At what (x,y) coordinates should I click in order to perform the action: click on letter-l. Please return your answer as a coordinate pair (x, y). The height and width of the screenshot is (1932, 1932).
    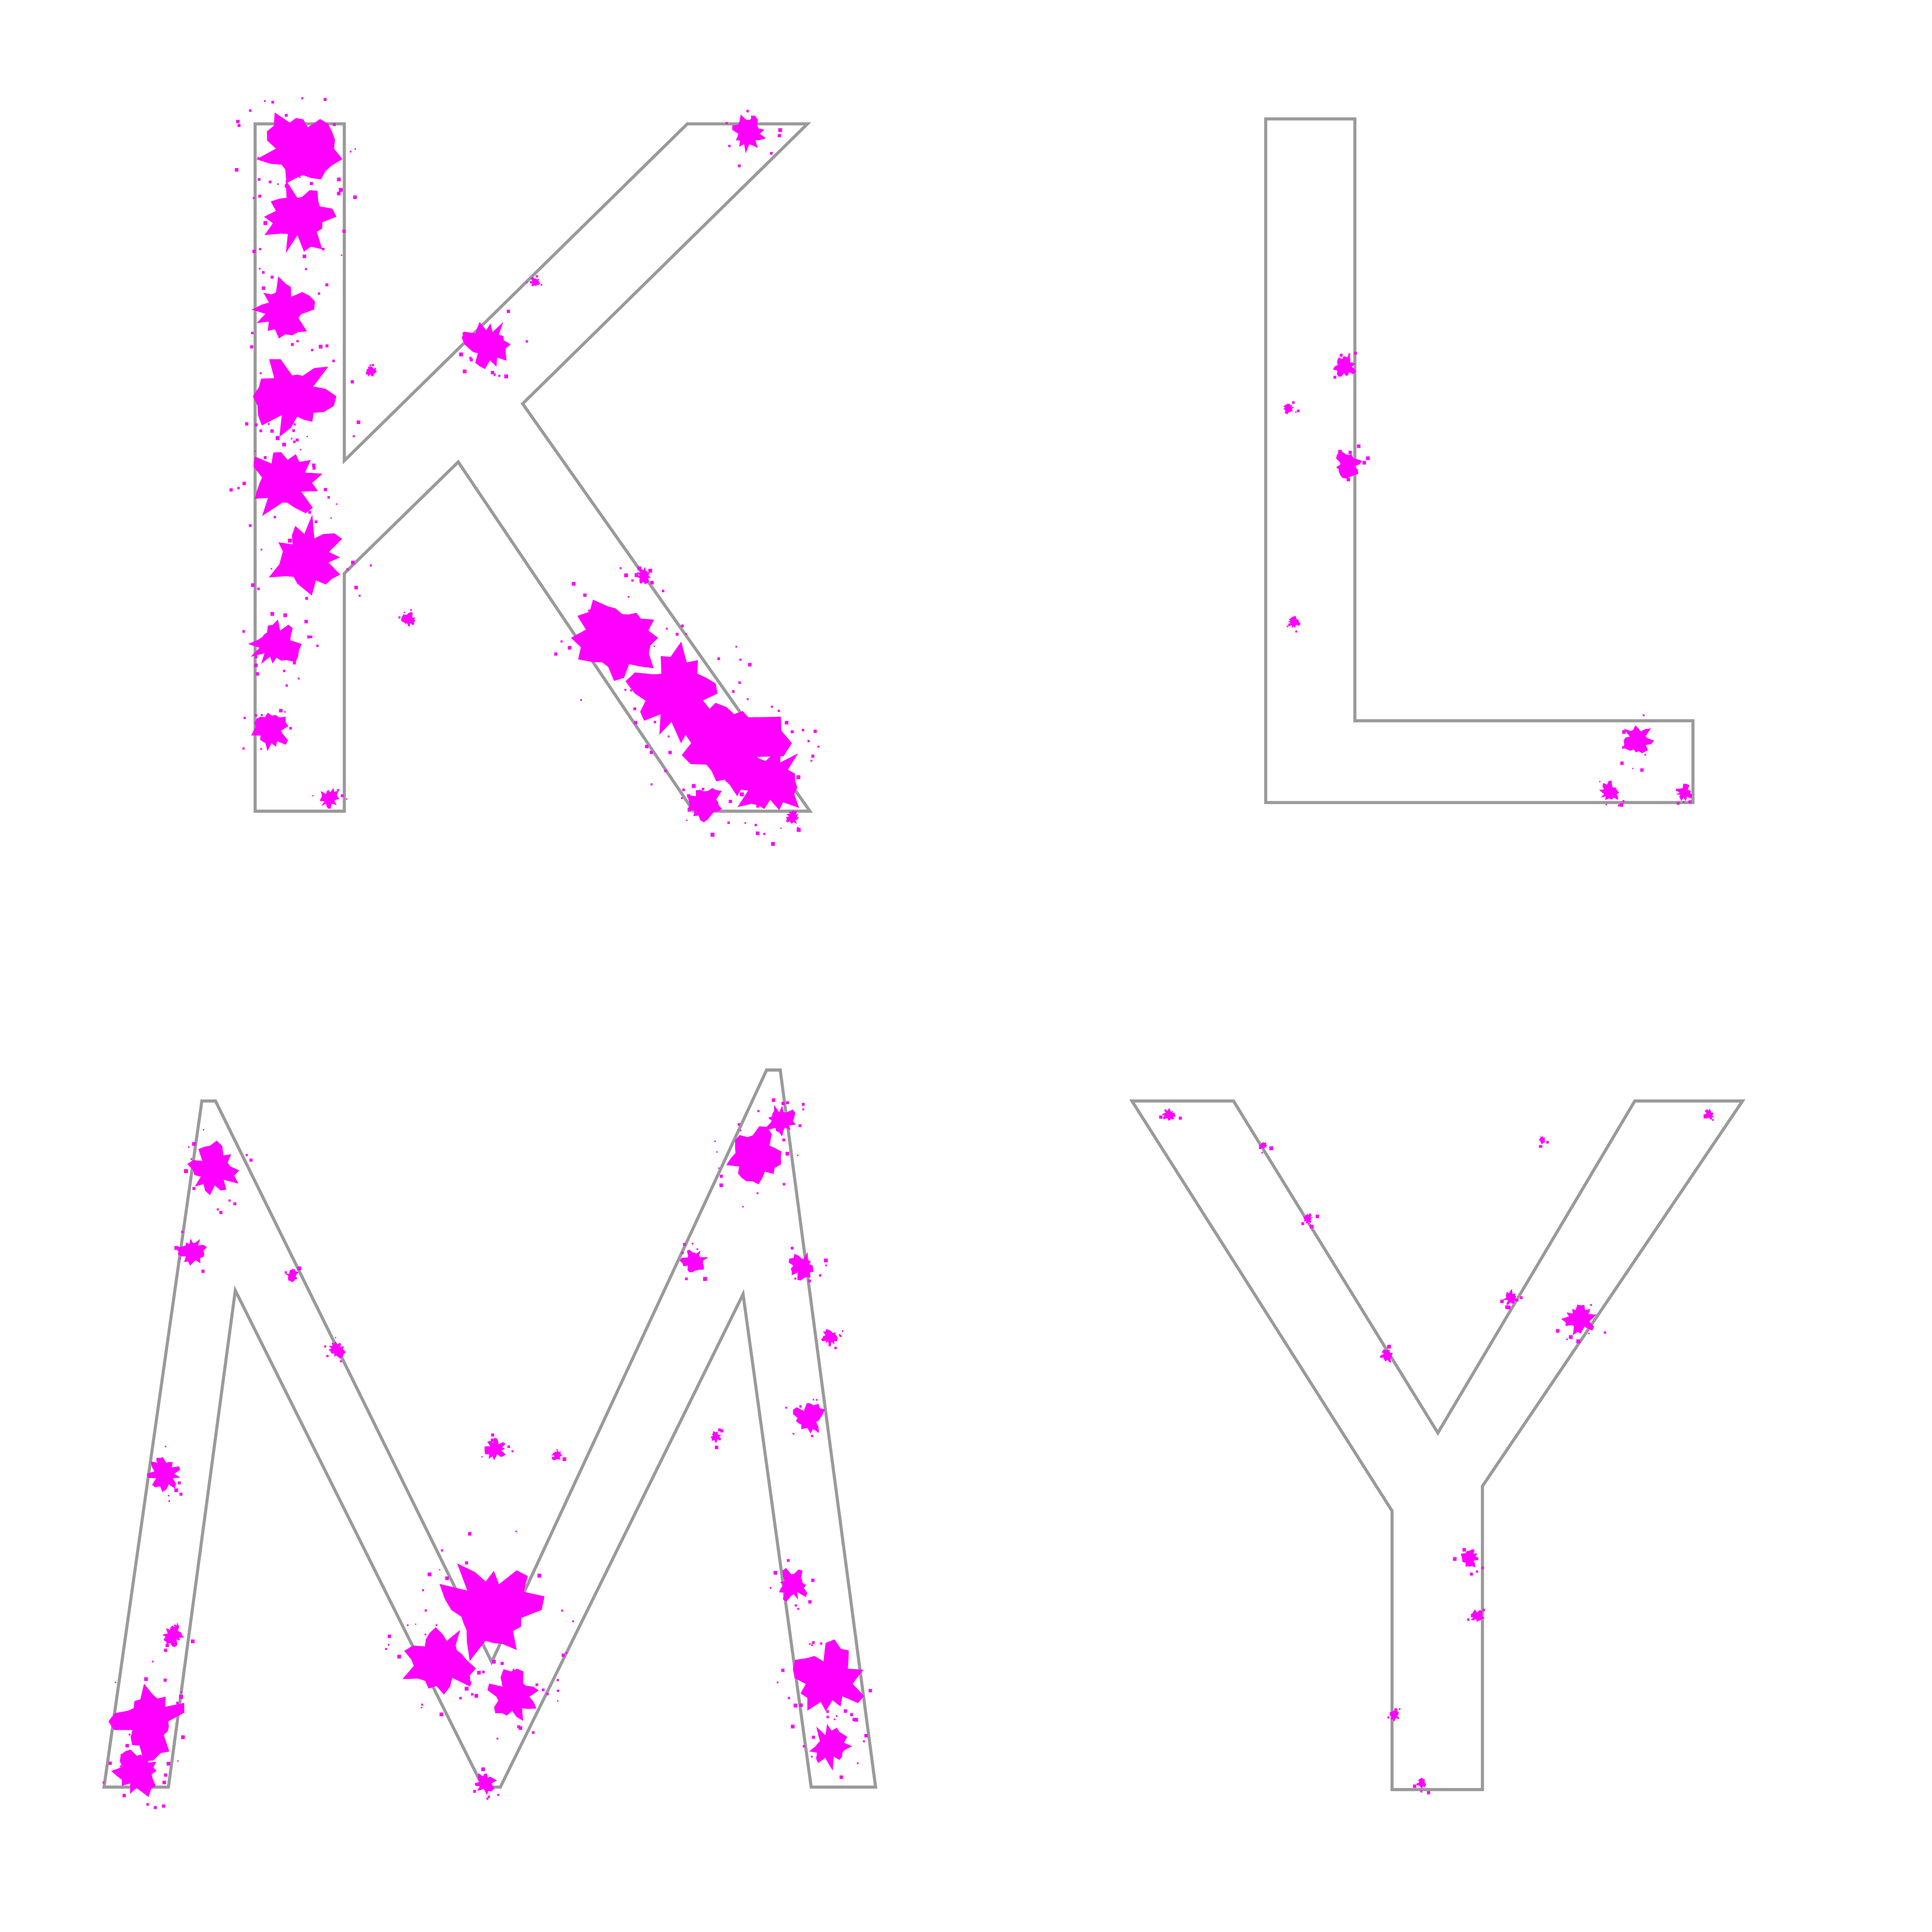
    Looking at the image, I should click on (1479, 462).